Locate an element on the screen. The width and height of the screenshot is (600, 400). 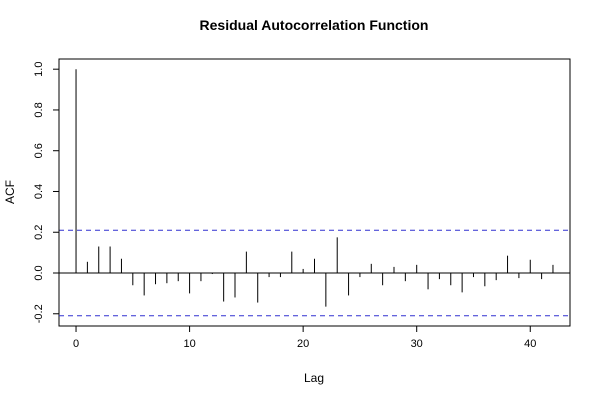
y-tick-label: 0.0 is located at coordinates (39, 272).